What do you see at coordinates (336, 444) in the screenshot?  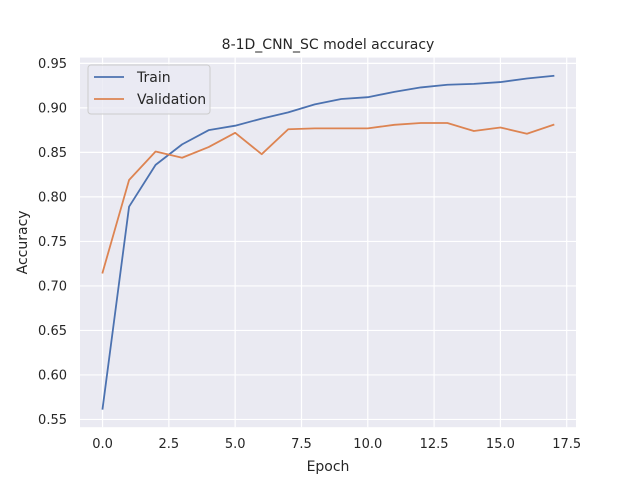 I see `x-axis: 0.0 2.5 5.0 7.5 10.0 12.5 15.0 17.5` at bounding box center [336, 444].